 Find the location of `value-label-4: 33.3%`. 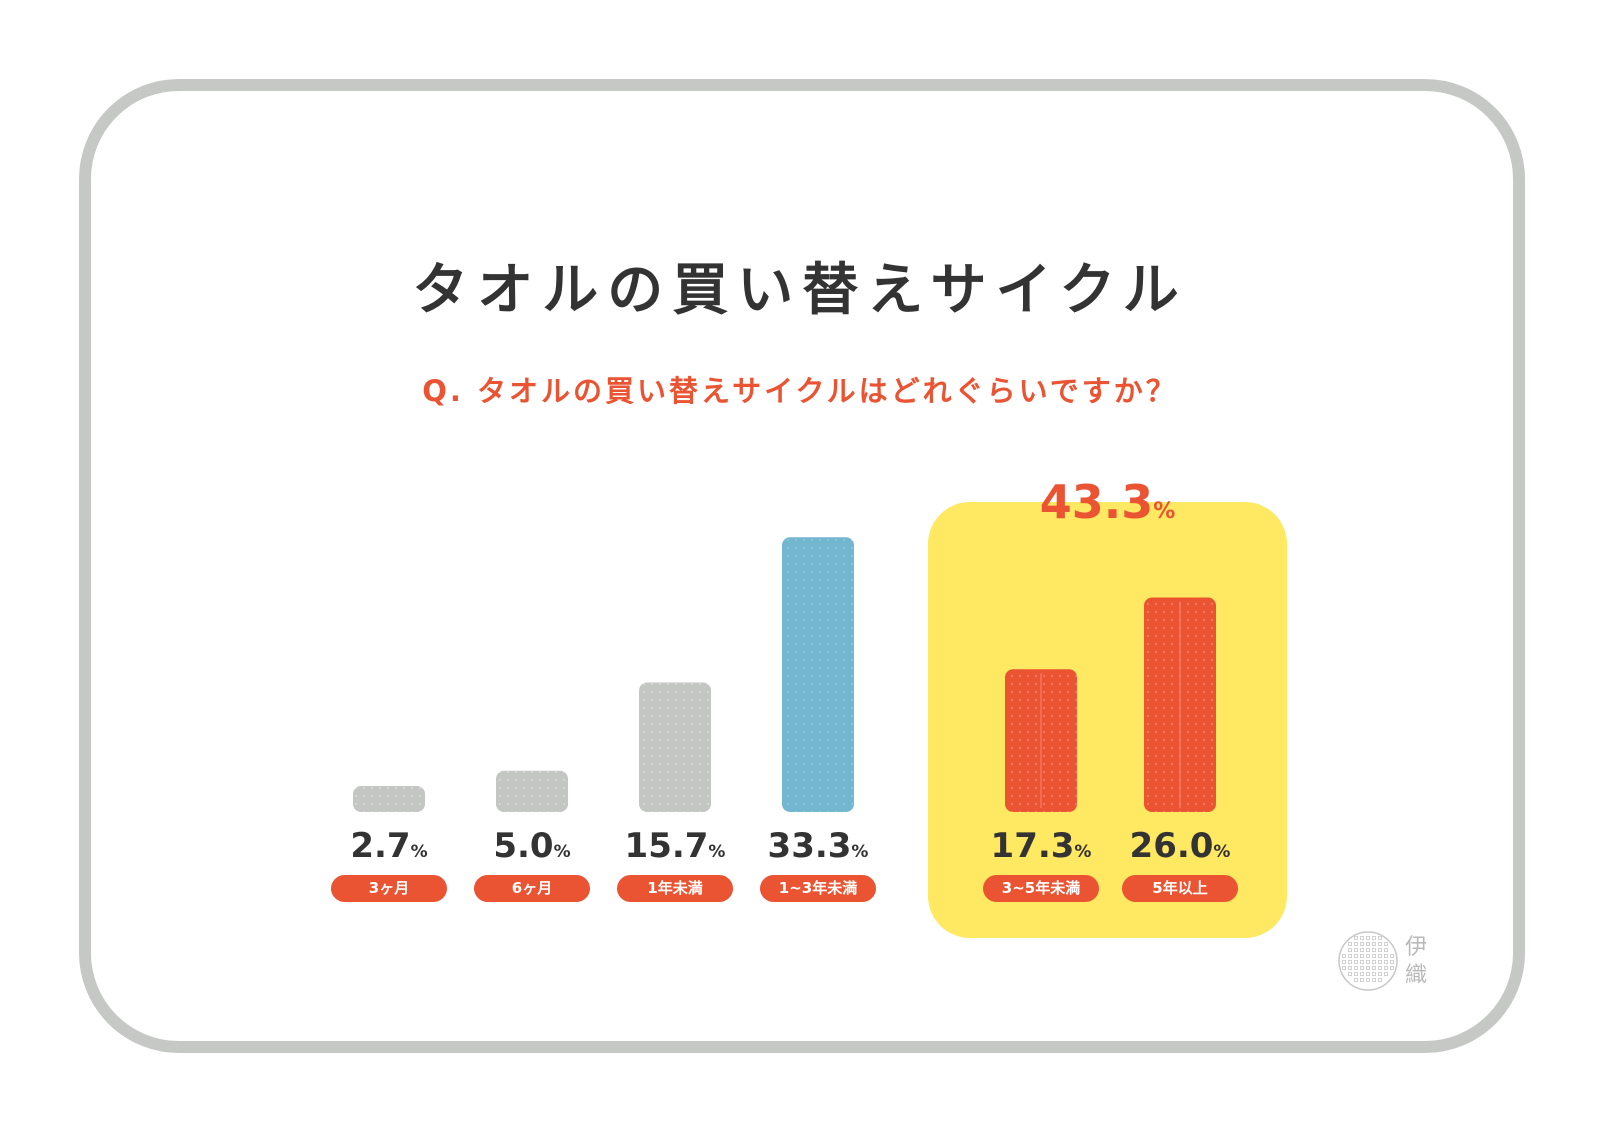

value-label-4: 33.3% is located at coordinates (818, 849).